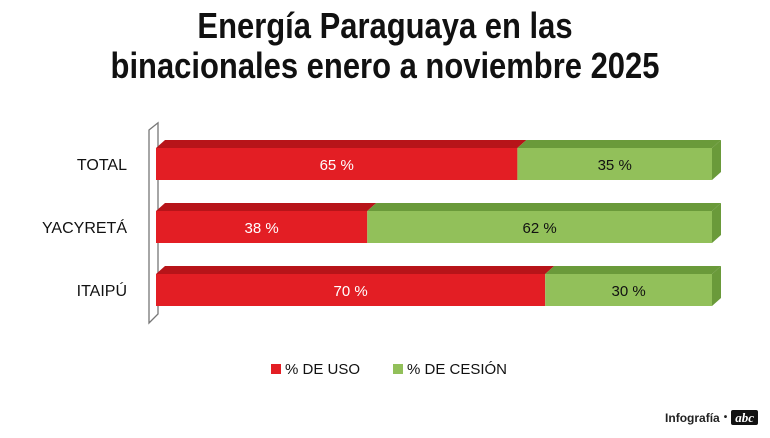 The height and width of the screenshot is (438, 770). What do you see at coordinates (385, 25) in the screenshot?
I see `title-line-1: Energía Paraguaya en las` at bounding box center [385, 25].